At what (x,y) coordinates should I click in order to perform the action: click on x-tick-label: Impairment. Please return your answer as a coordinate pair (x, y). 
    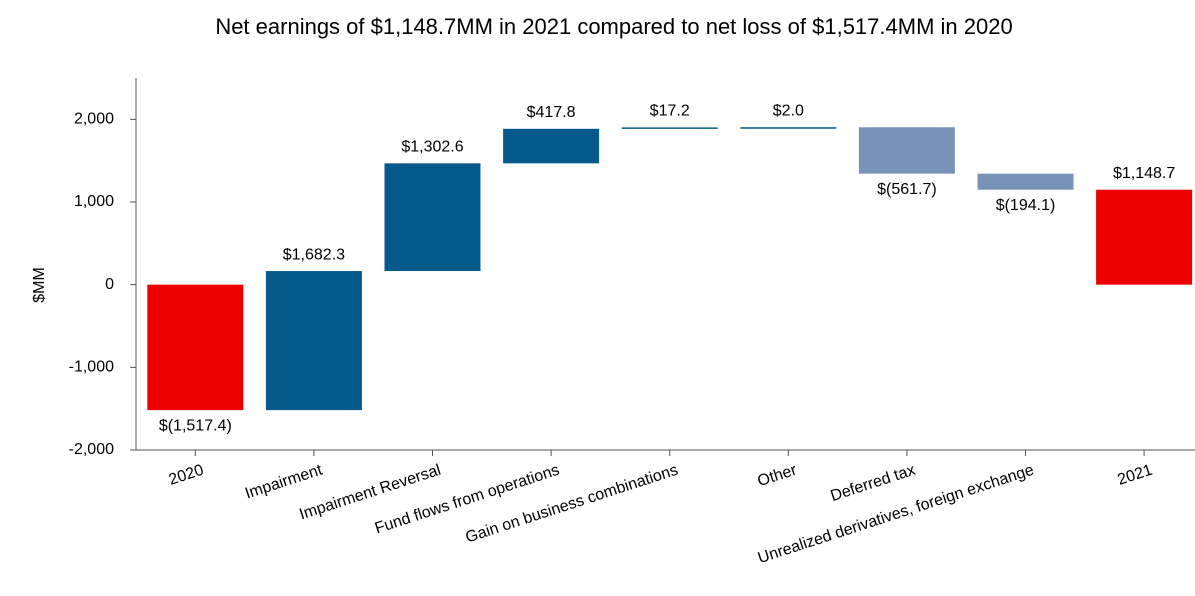
    Looking at the image, I should click on (284, 481).